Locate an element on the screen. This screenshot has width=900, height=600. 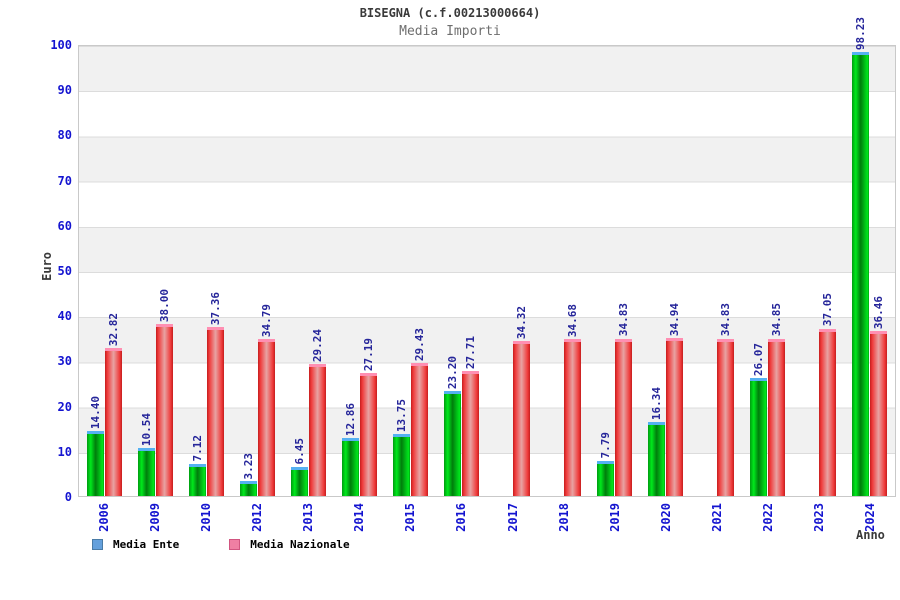
x-tick-cell-2013: 2013 is located at coordinates (308, 521).